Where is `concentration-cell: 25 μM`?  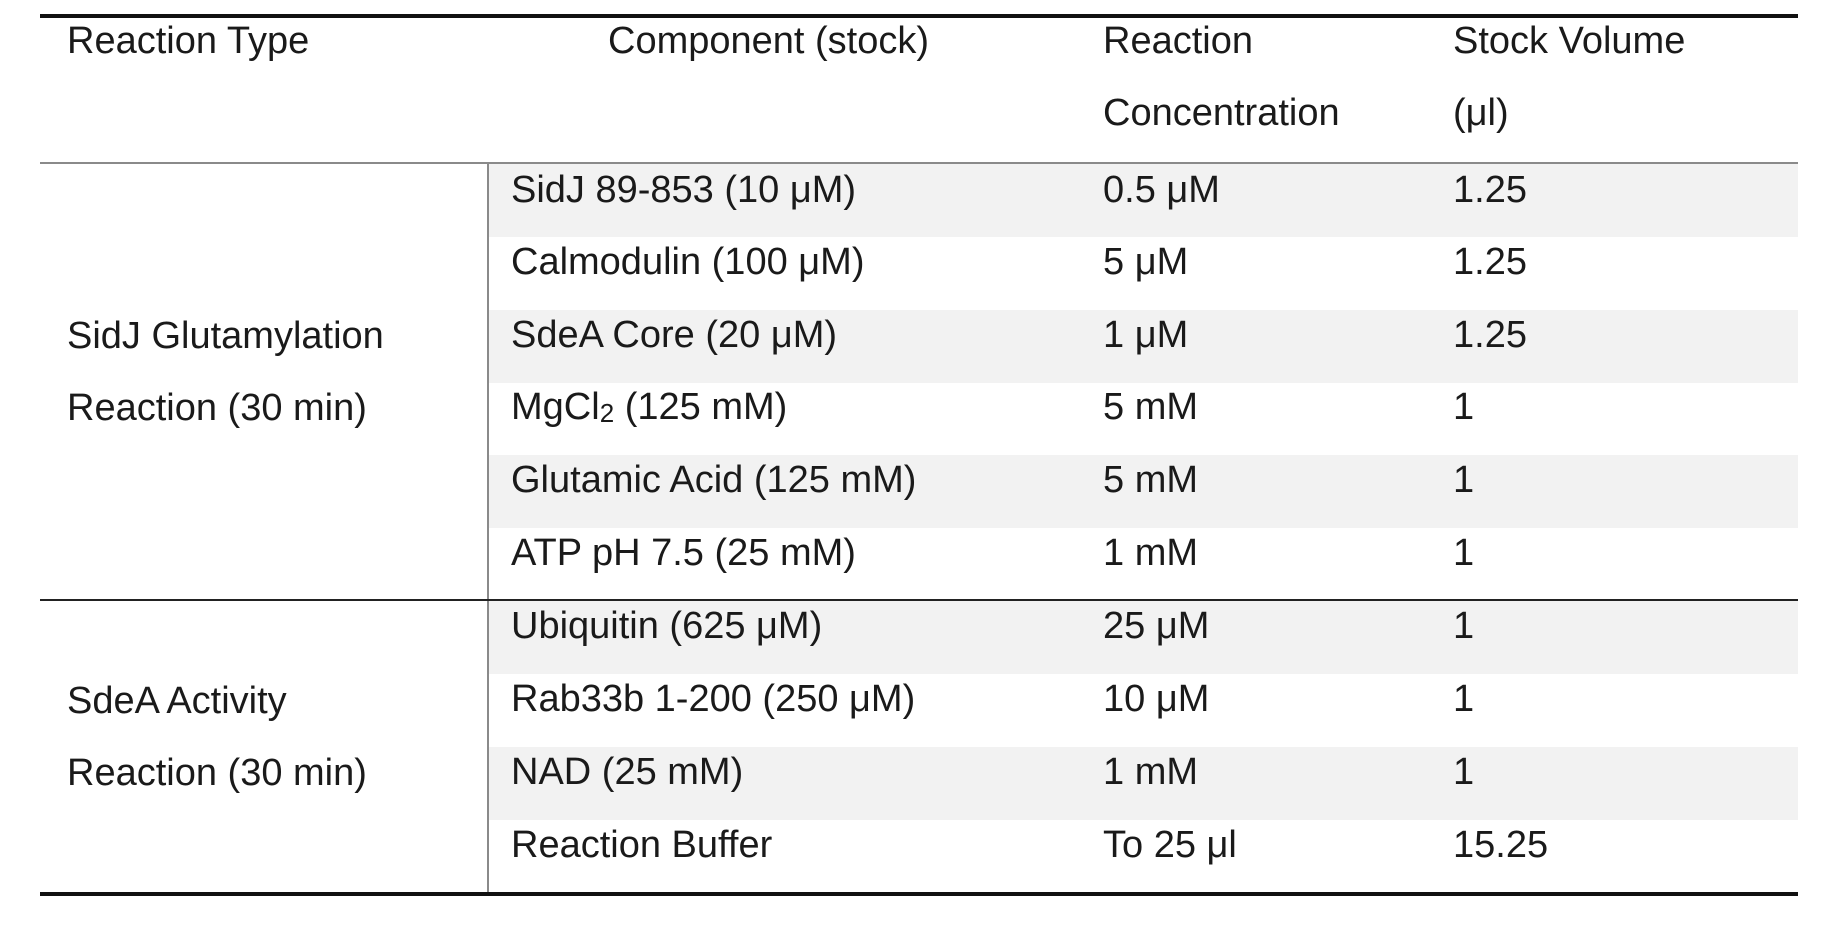
concentration-cell: 25 μM is located at coordinates (1156, 626).